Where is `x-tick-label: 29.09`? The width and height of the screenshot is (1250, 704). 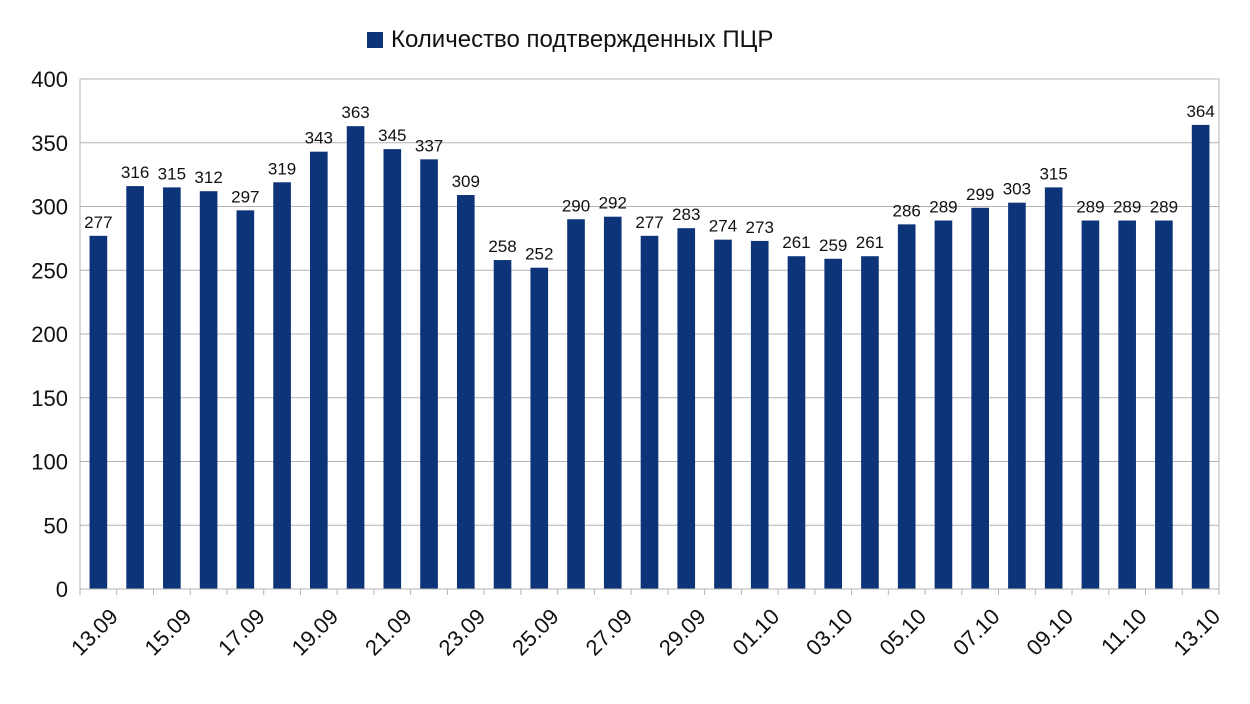 x-tick-label: 29.09 is located at coordinates (682, 632).